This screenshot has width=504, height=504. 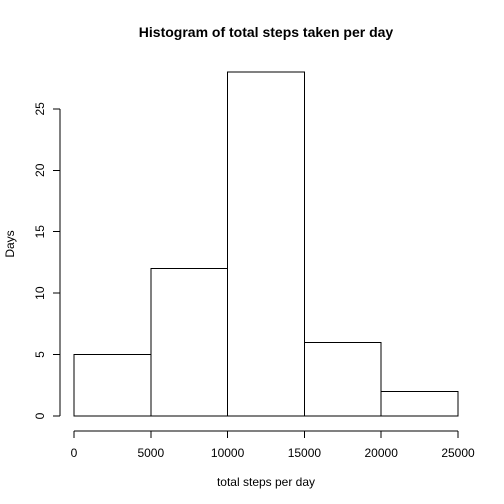 I want to click on y-tick-label: 25, so click(x=40, y=109).